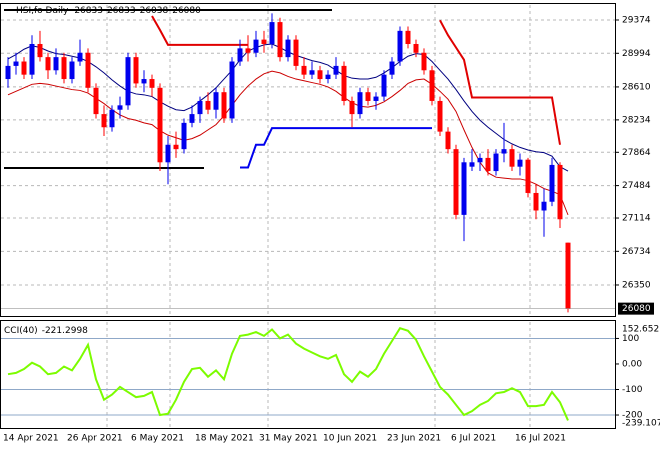 This screenshot has height=450, width=660. I want to click on cci-tick-label: -100, so click(632, 390).